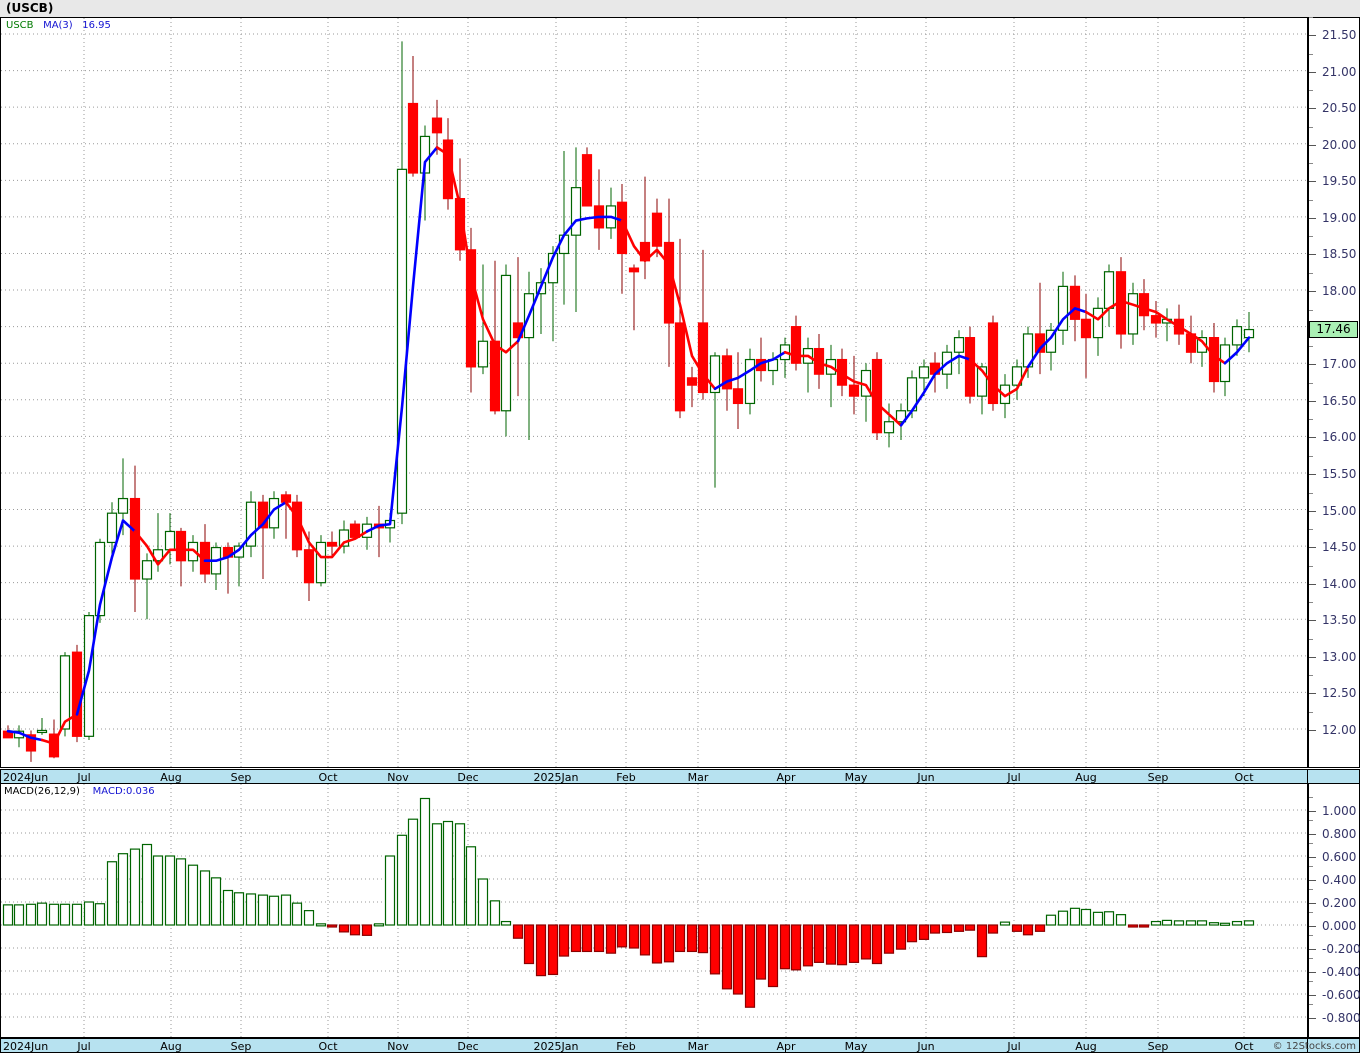  What do you see at coordinates (1339, 693) in the screenshot?
I see `price-axis-label: 12.50` at bounding box center [1339, 693].